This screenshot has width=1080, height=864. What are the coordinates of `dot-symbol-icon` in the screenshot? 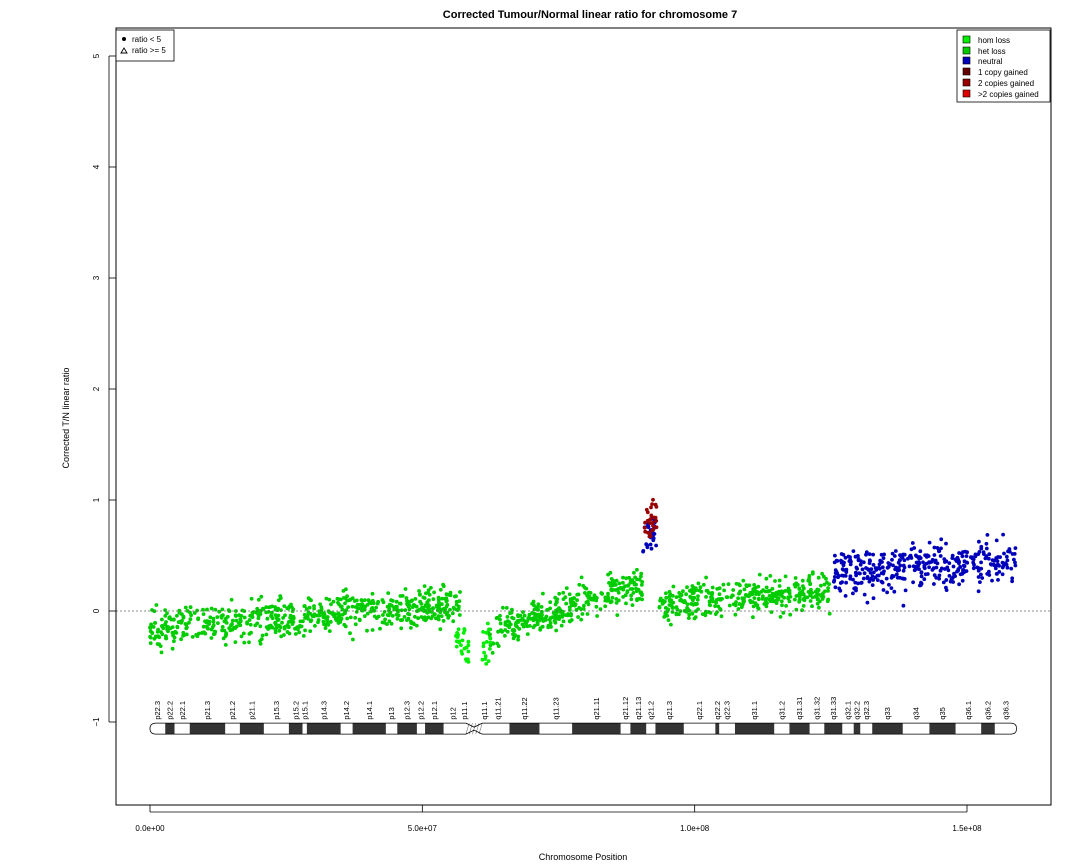 It's located at (124, 39).